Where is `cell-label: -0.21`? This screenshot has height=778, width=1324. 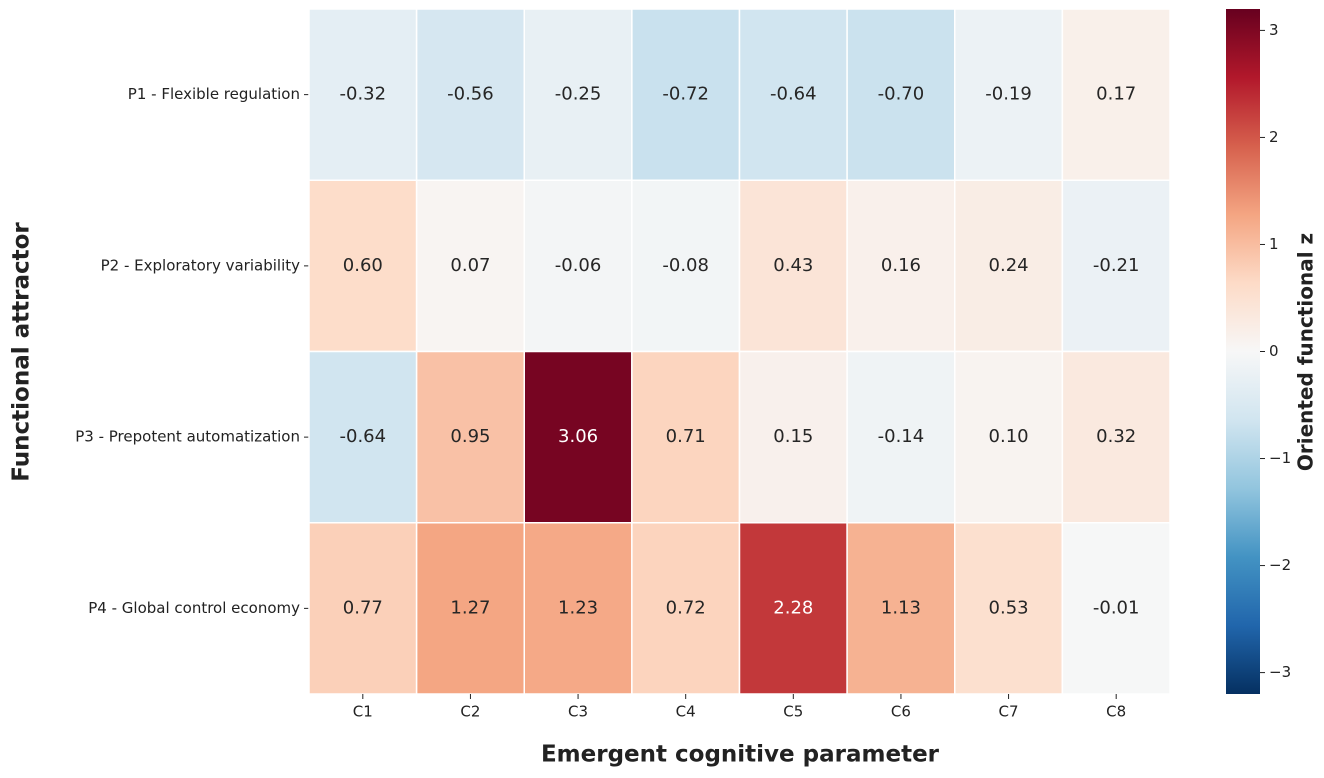
cell-label: -0.21 is located at coordinates (1116, 265).